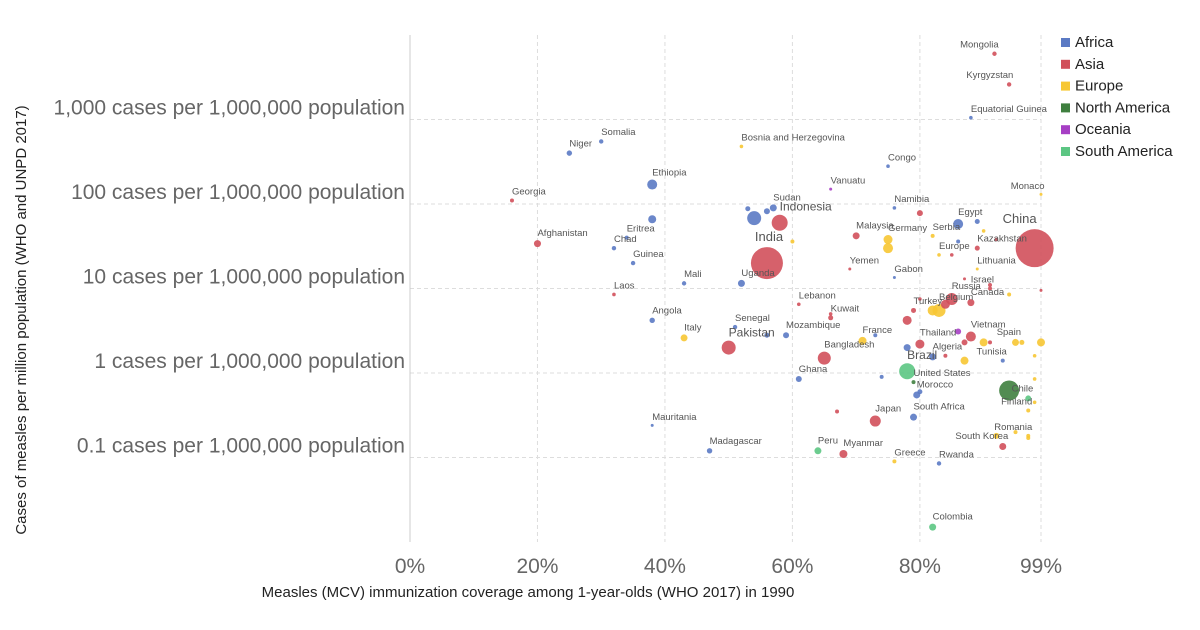 The image size is (1200, 630). What do you see at coordinates (940, 407) in the screenshot?
I see `point-label: South Africa` at bounding box center [940, 407].